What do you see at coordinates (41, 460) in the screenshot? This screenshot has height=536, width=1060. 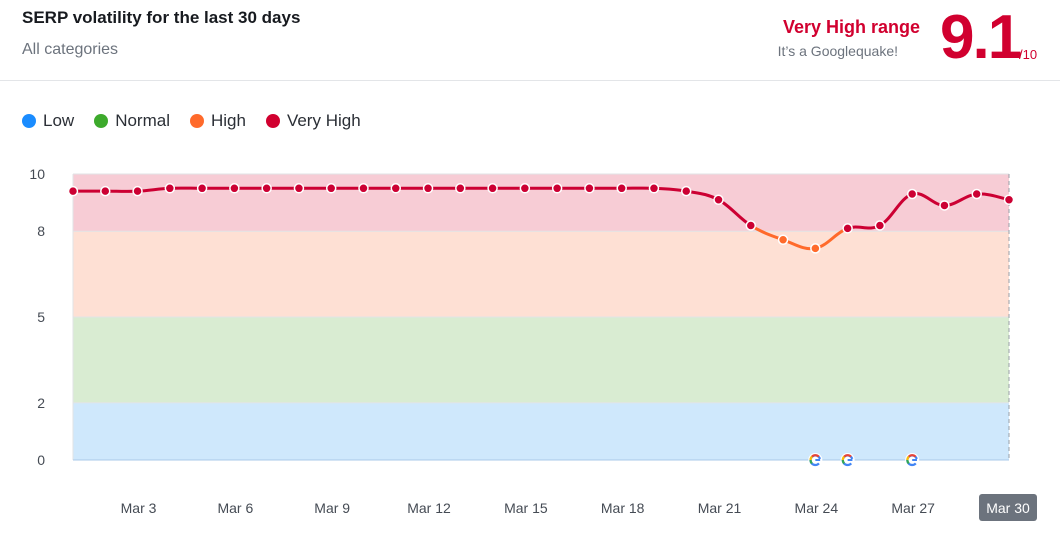 I see `y-tick-label: 0` at bounding box center [41, 460].